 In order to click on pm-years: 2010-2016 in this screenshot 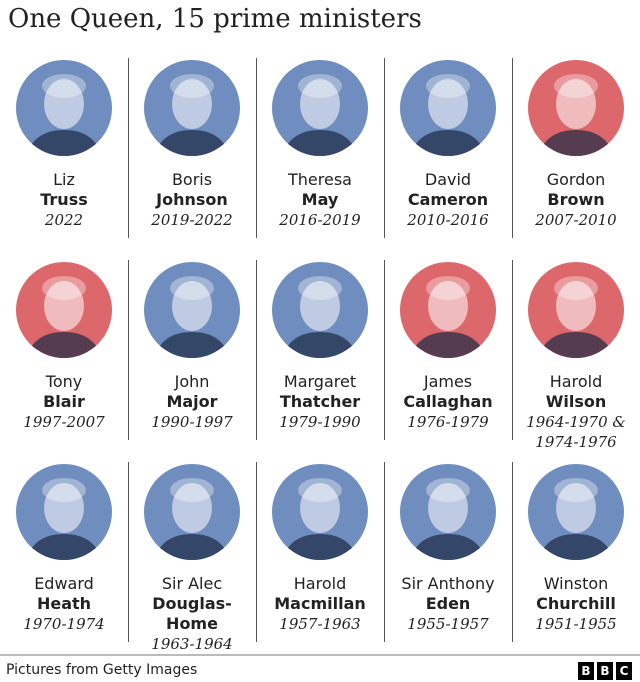, I will do `click(448, 220)`.